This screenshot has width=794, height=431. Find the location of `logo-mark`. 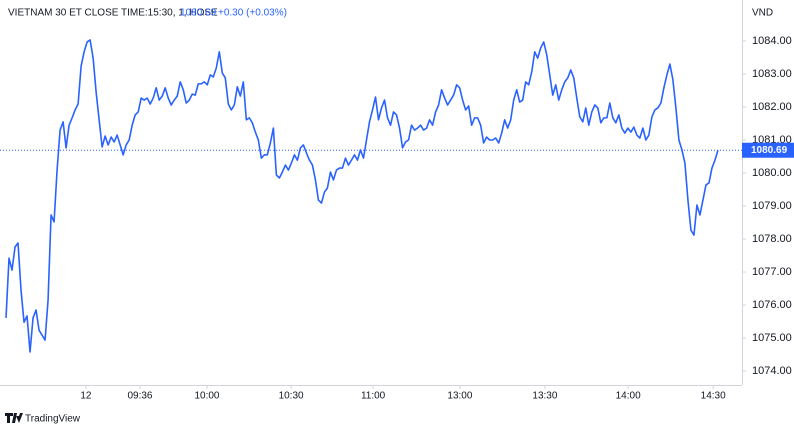

logo-mark is located at coordinates (14, 418).